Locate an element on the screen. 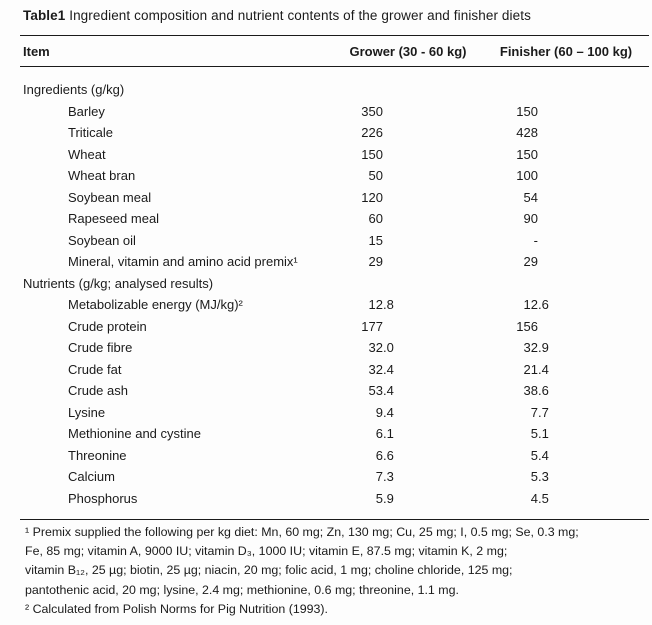 Image resolution: width=652 pixels, height=625 pixels. row-label: Methionine and cystine is located at coordinates (134, 434).